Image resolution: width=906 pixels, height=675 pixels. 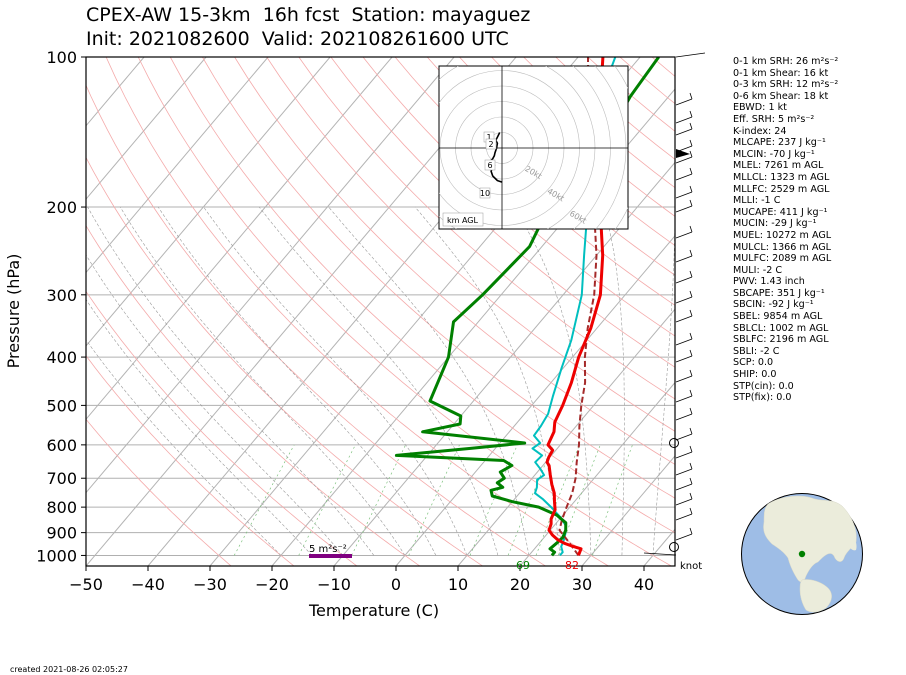 I want to click on param-line: SBCAPE: 351 J kg⁻¹, so click(x=779, y=293).